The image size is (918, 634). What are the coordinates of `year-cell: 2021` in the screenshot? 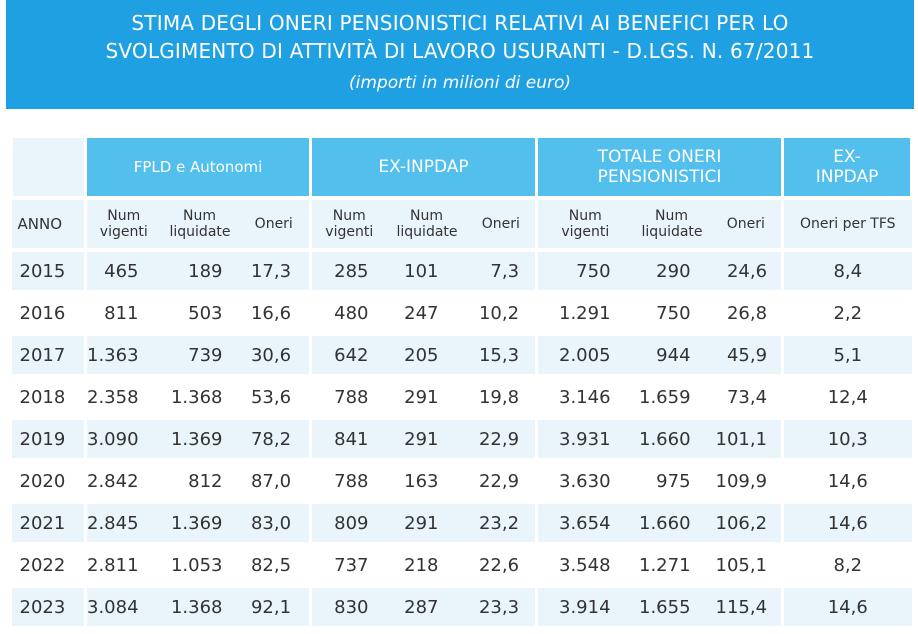 It's located at (48, 524).